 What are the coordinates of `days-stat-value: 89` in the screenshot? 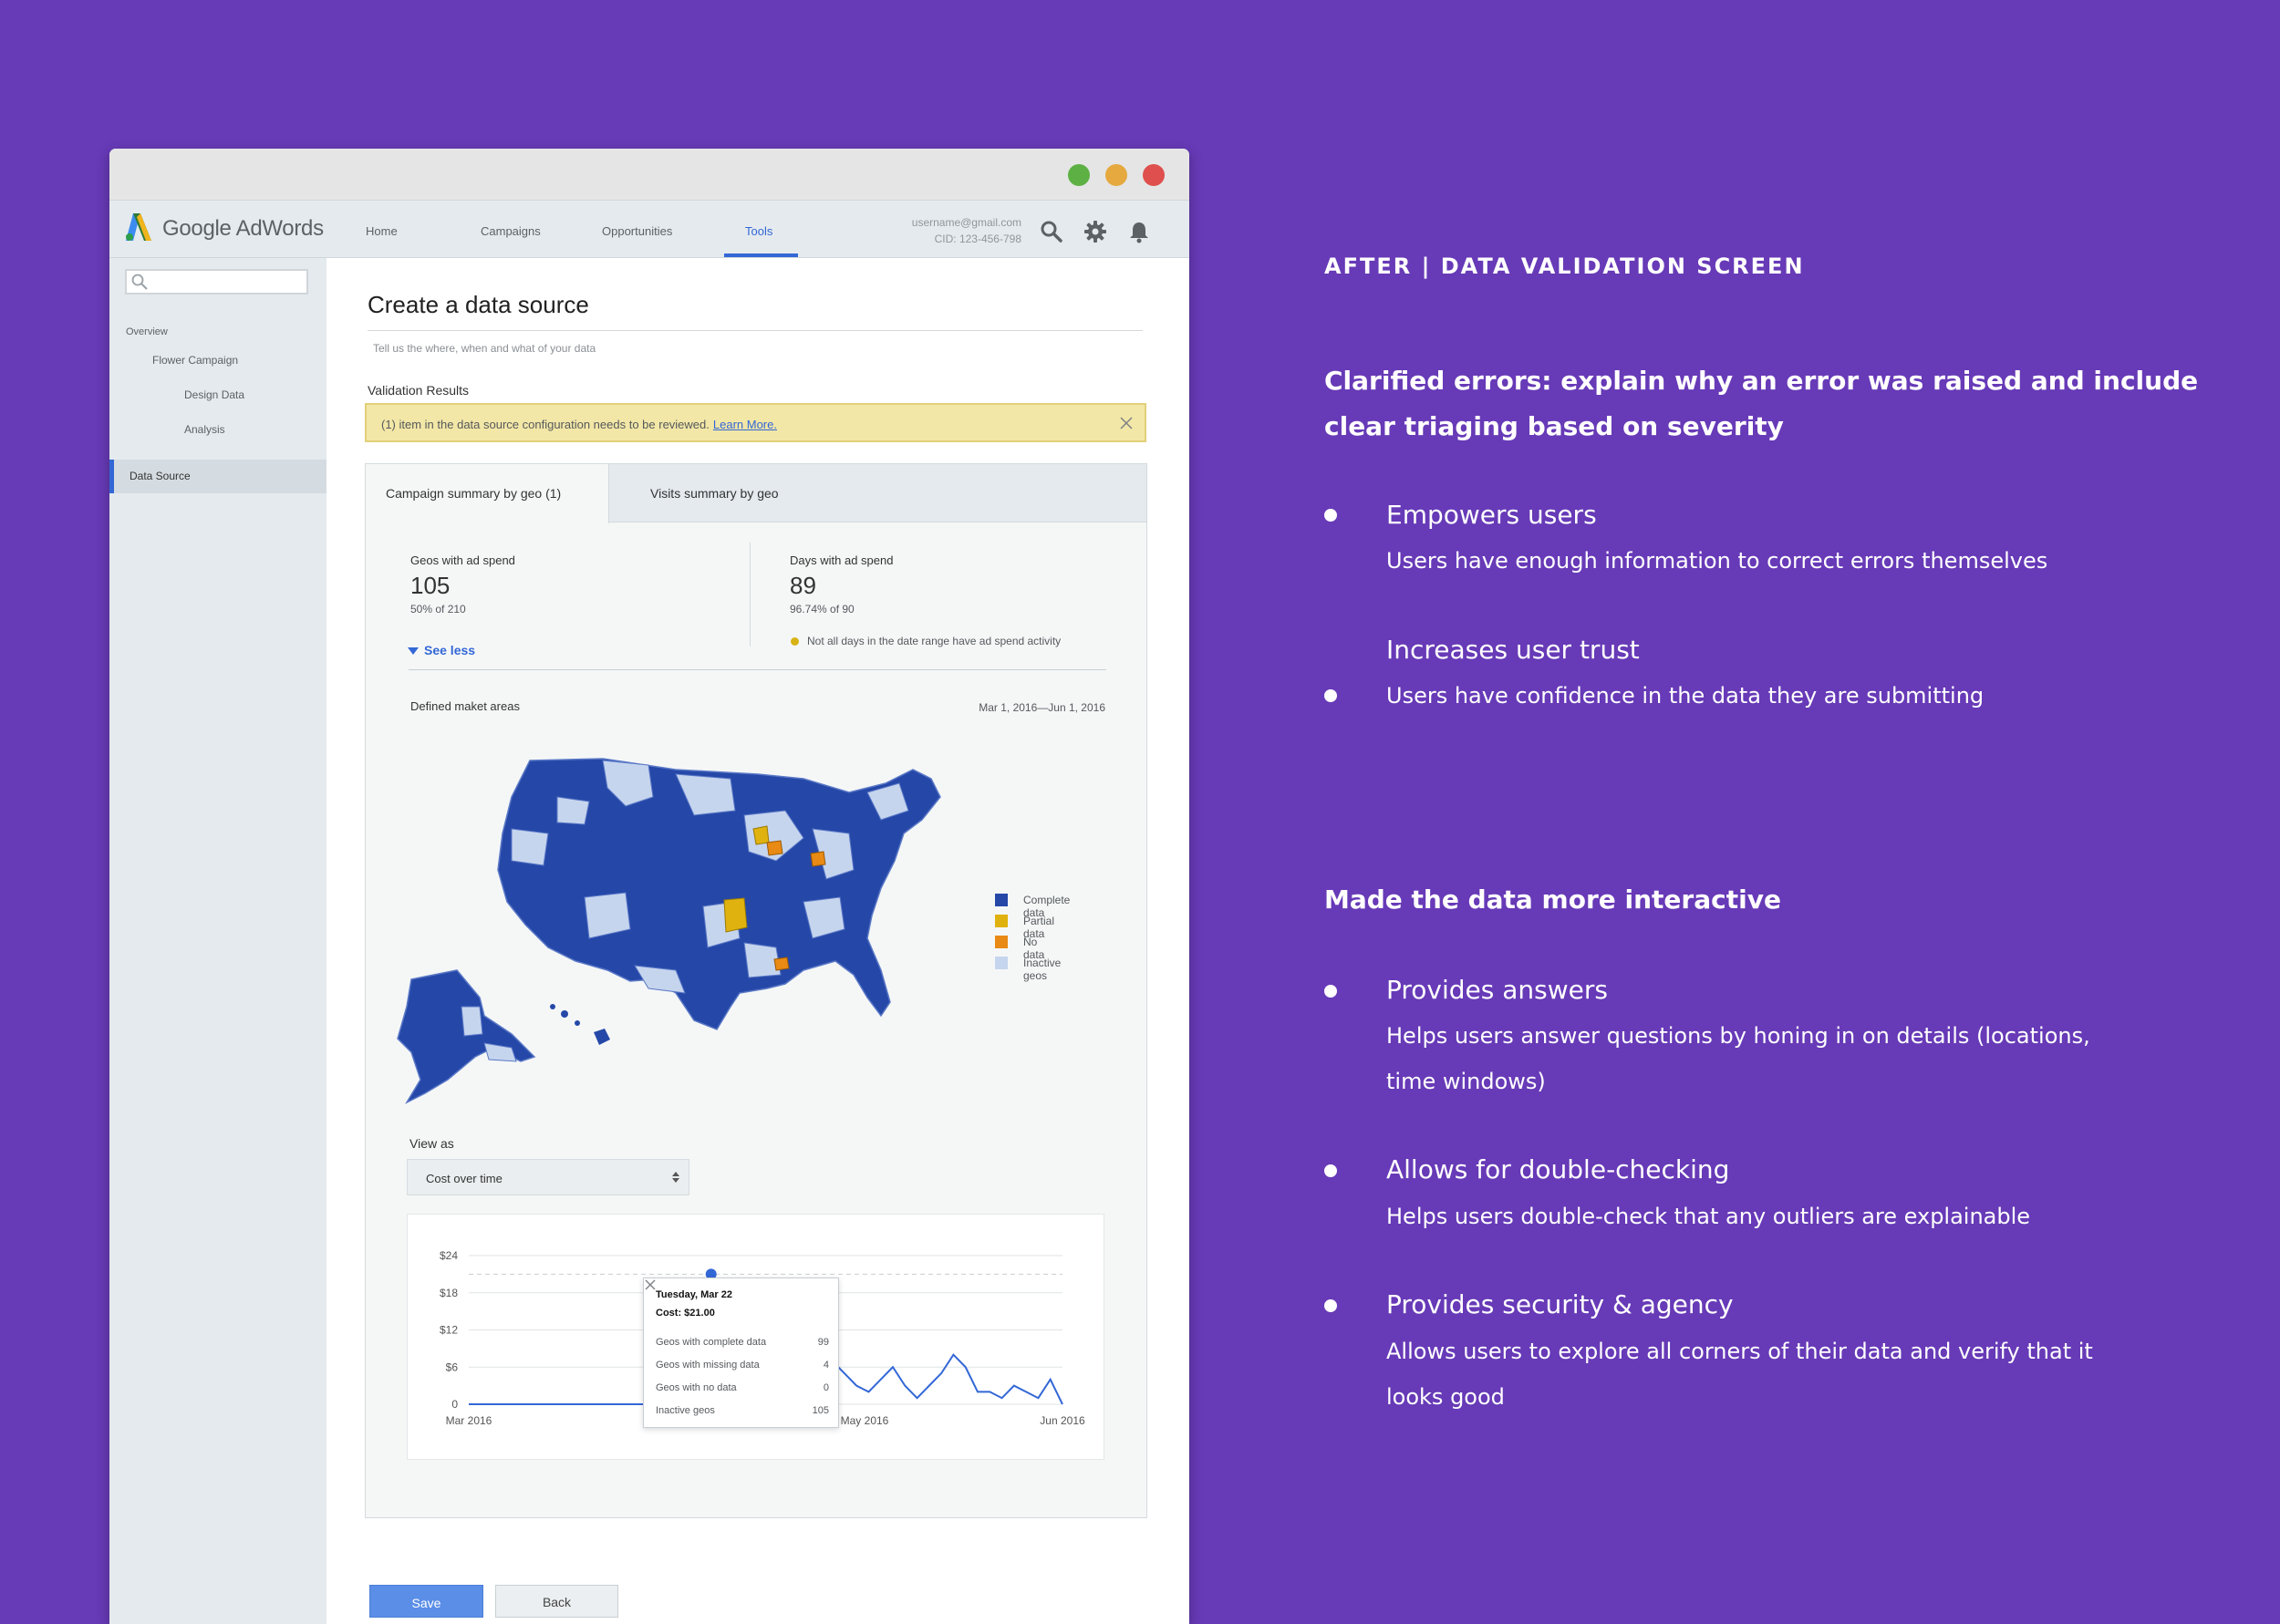 It's located at (803, 585).